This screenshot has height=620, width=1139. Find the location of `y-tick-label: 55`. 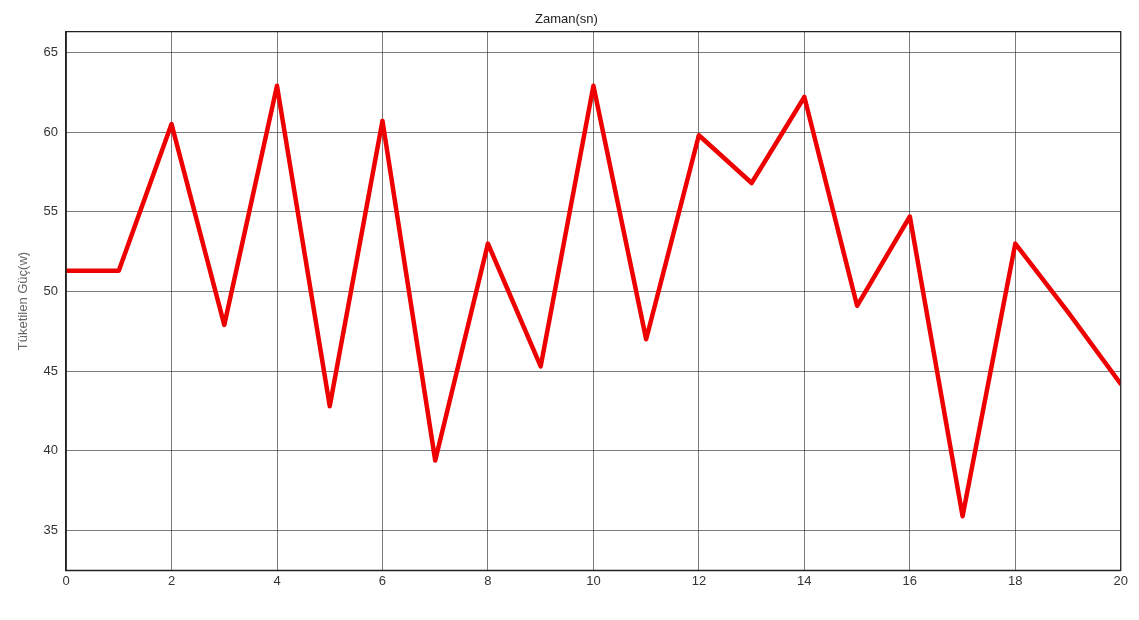

y-tick-label: 55 is located at coordinates (51, 211).